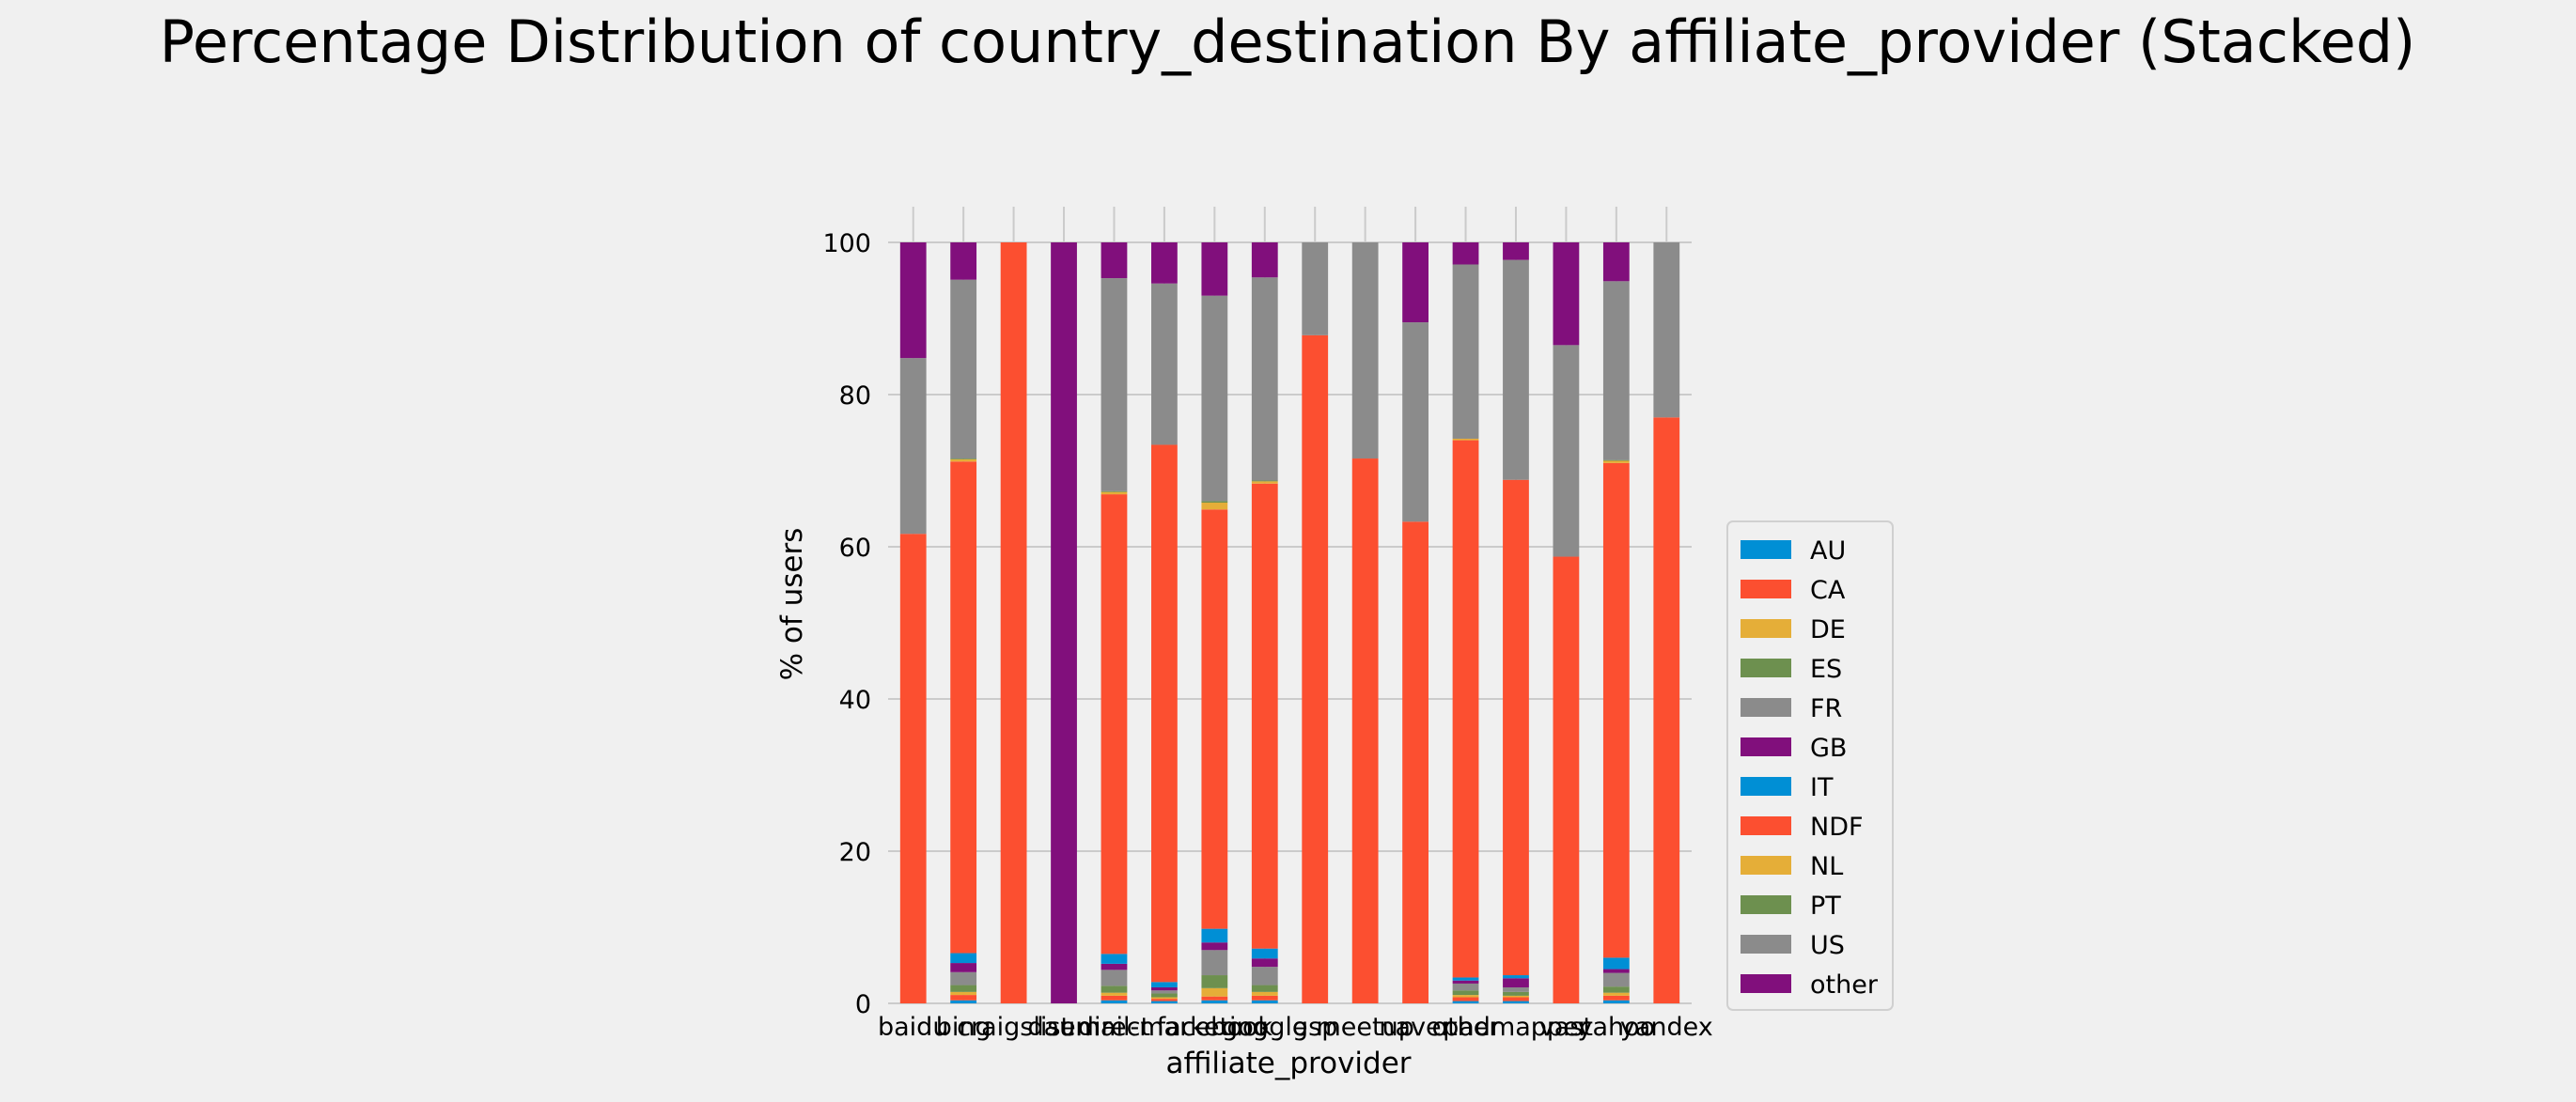 This screenshot has height=1102, width=2576. I want to click on x-tick-label: daum, so click(1063, 1027).